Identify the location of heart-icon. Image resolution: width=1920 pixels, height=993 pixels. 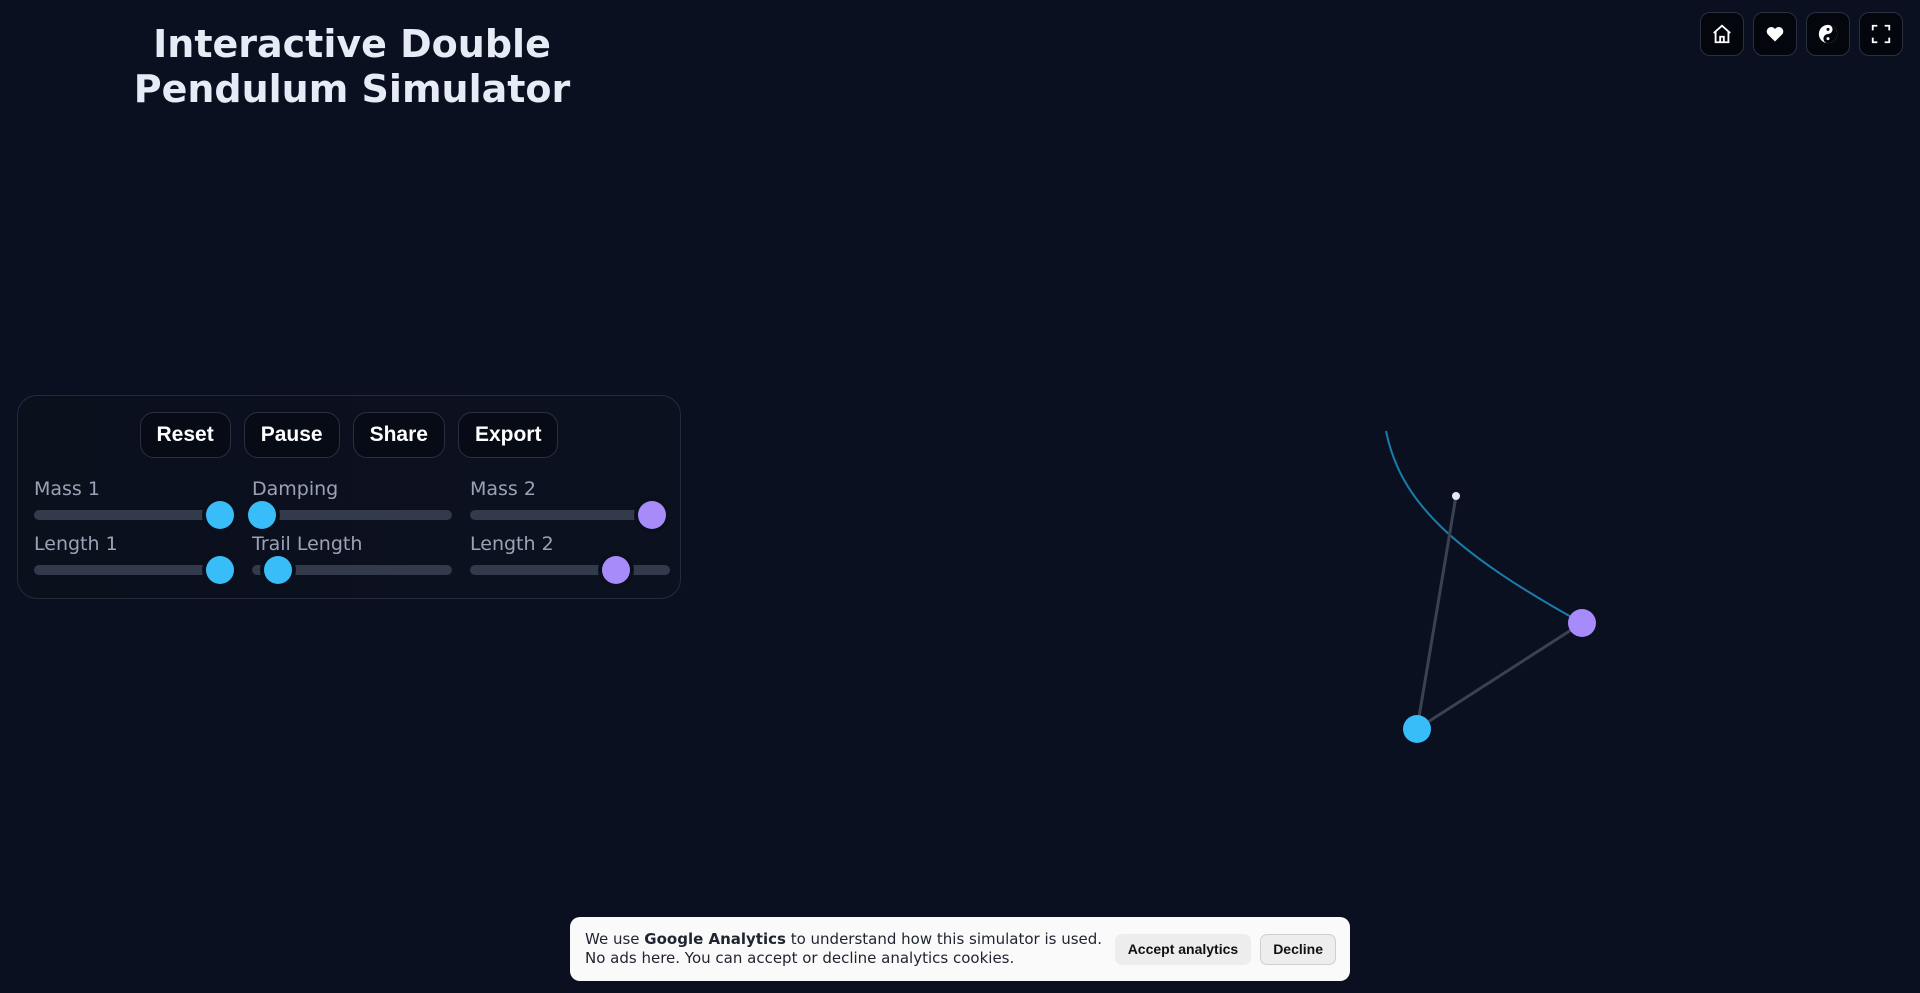
(1775, 34).